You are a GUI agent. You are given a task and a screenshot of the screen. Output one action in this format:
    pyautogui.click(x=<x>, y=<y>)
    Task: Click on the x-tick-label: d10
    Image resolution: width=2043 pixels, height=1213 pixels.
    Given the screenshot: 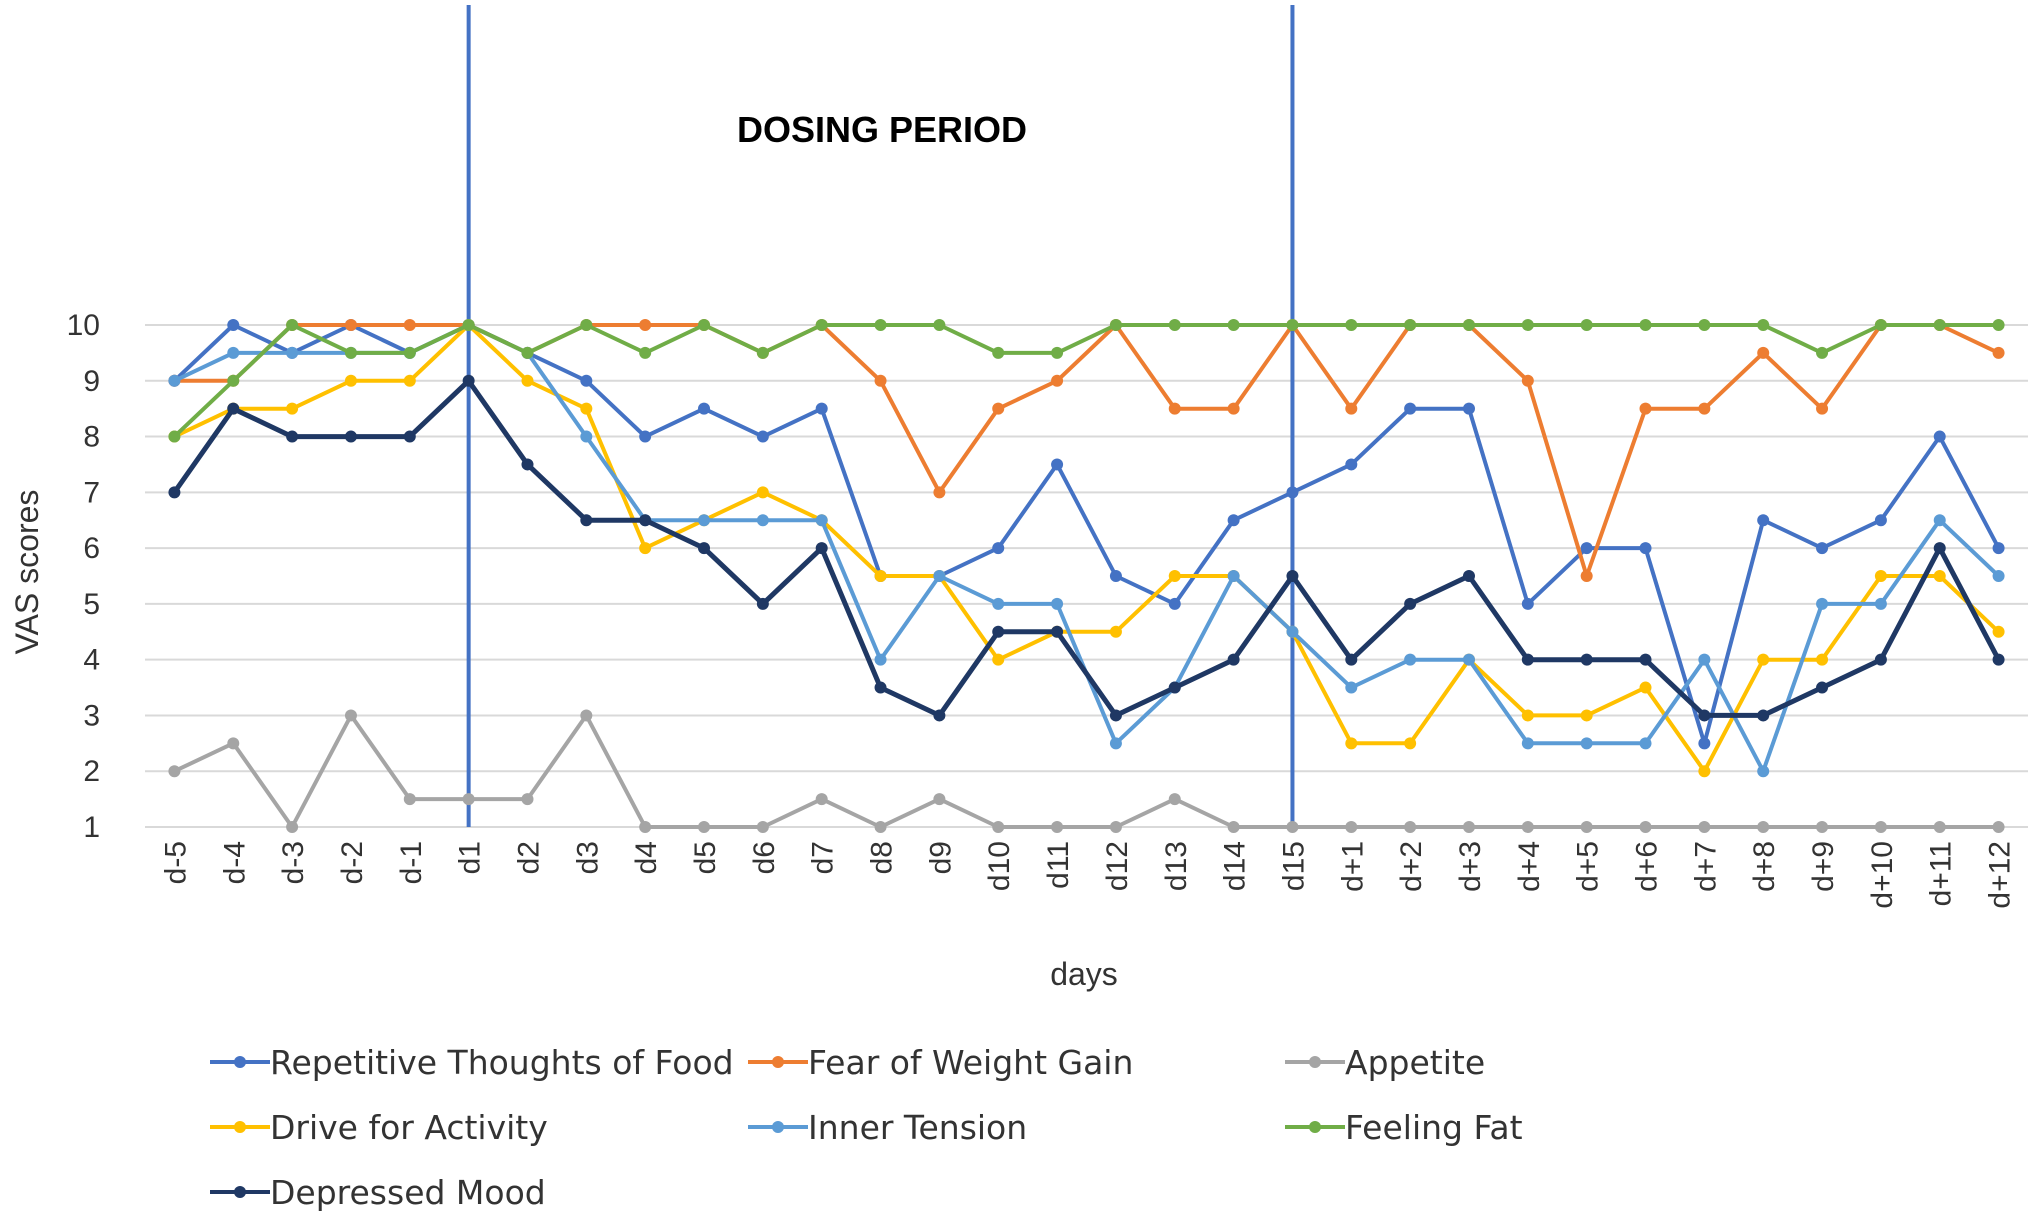 What is the action you would take?
    pyautogui.click(x=999, y=866)
    